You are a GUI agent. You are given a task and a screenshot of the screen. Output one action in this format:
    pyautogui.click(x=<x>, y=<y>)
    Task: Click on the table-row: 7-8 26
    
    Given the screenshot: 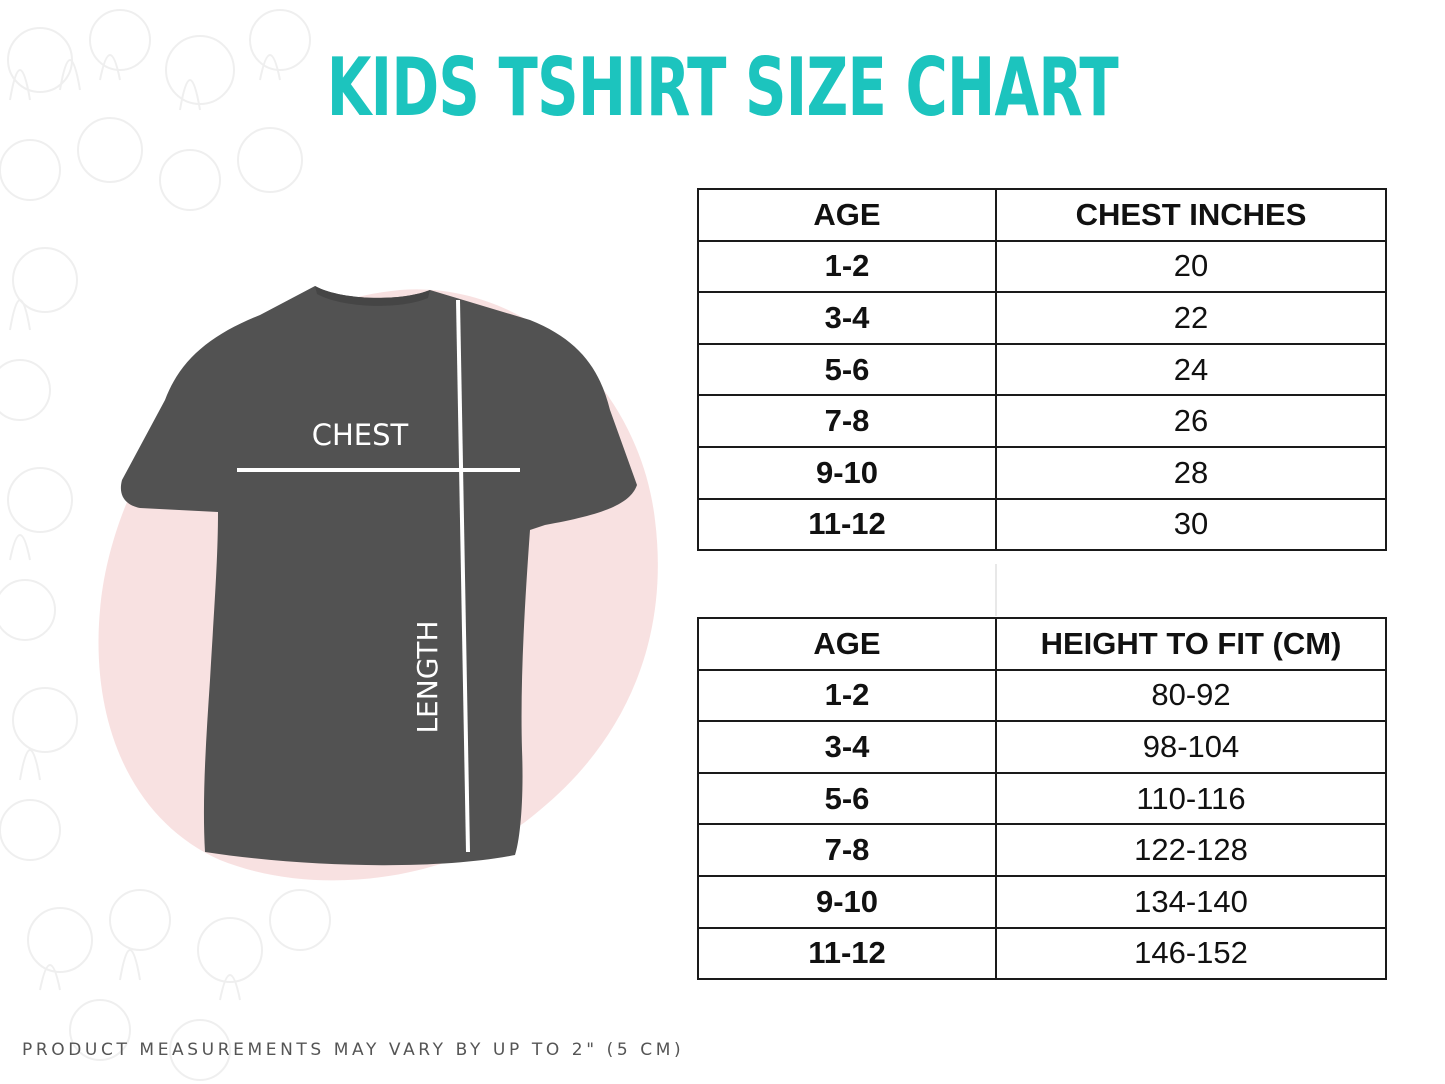 What is the action you would take?
    pyautogui.click(x=1042, y=421)
    